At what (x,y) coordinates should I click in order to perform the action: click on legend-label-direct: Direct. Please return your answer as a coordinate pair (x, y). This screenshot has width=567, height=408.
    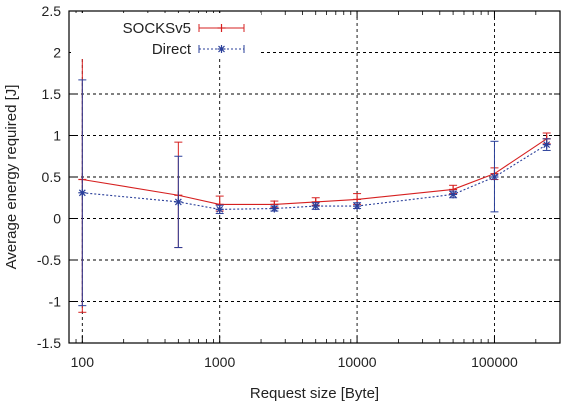
    Looking at the image, I should click on (172, 49).